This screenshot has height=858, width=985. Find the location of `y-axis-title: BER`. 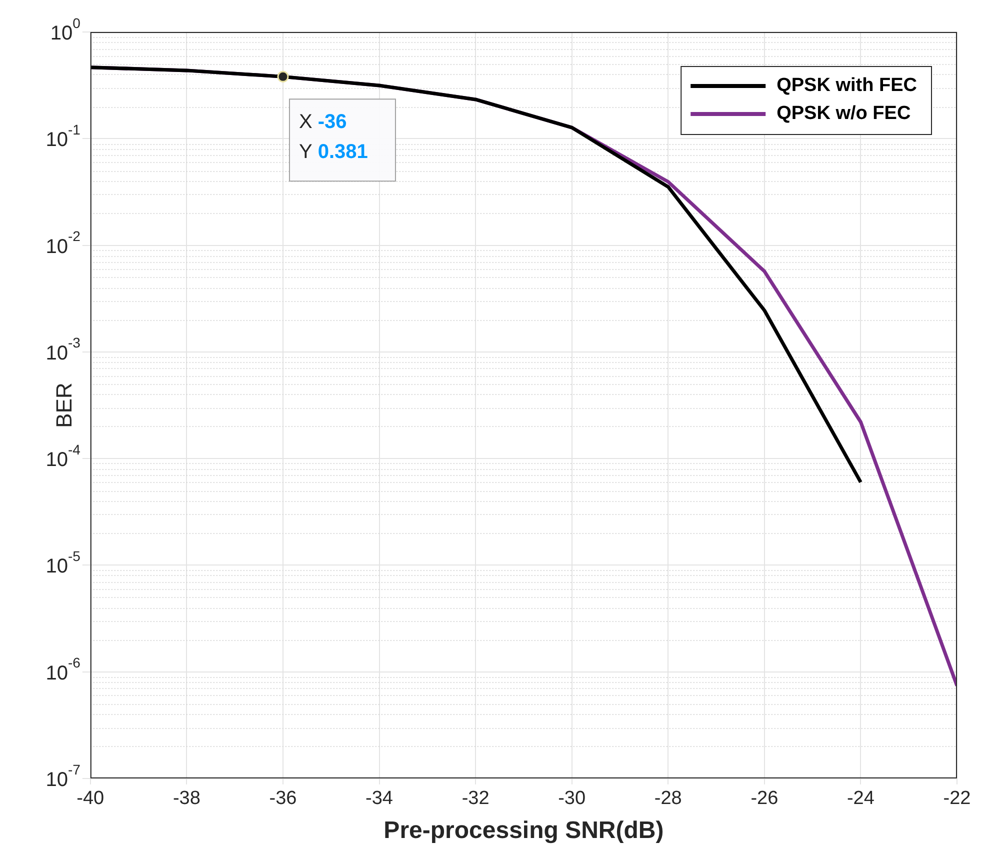

y-axis-title: BER is located at coordinates (63, 405).